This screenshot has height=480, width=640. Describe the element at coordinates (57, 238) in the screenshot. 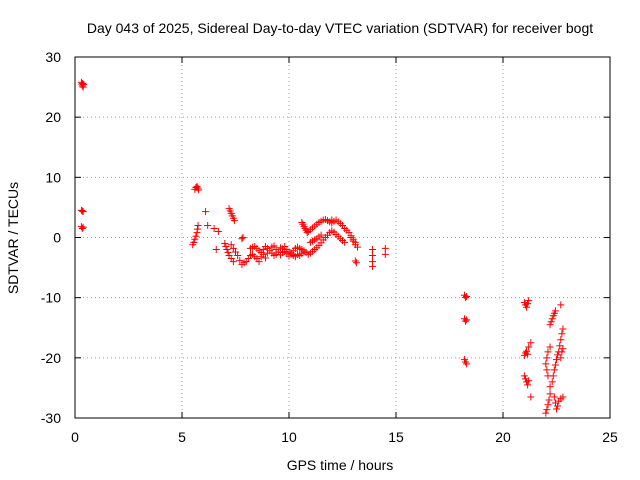

I see `y-tick-label: 0` at that location.